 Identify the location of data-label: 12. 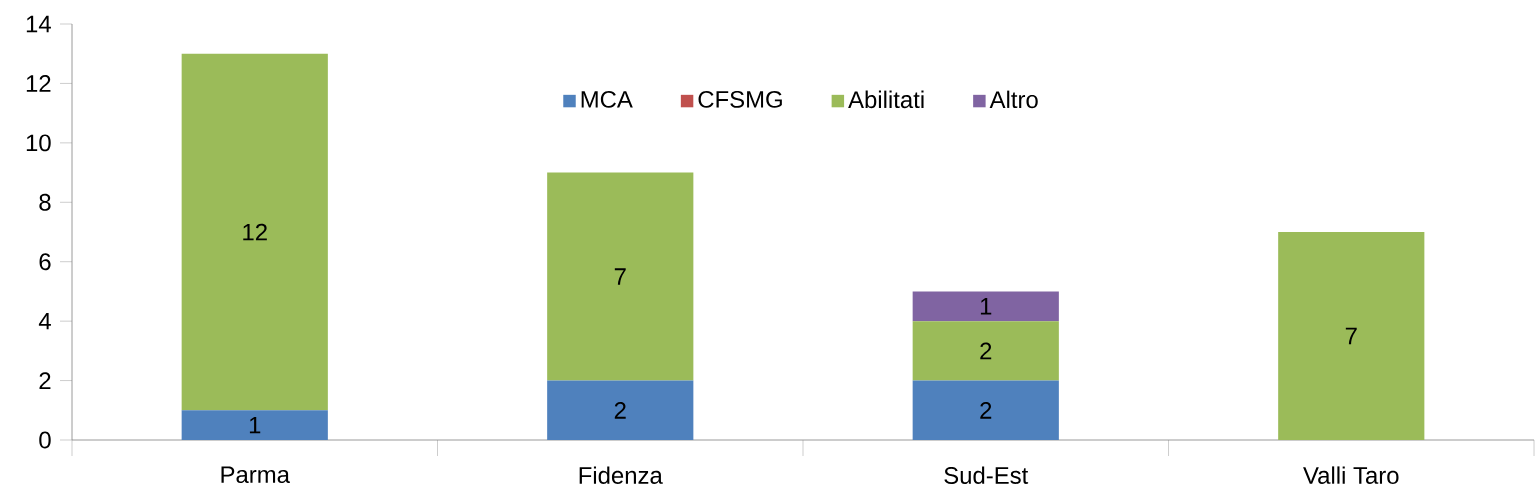
(255, 232).